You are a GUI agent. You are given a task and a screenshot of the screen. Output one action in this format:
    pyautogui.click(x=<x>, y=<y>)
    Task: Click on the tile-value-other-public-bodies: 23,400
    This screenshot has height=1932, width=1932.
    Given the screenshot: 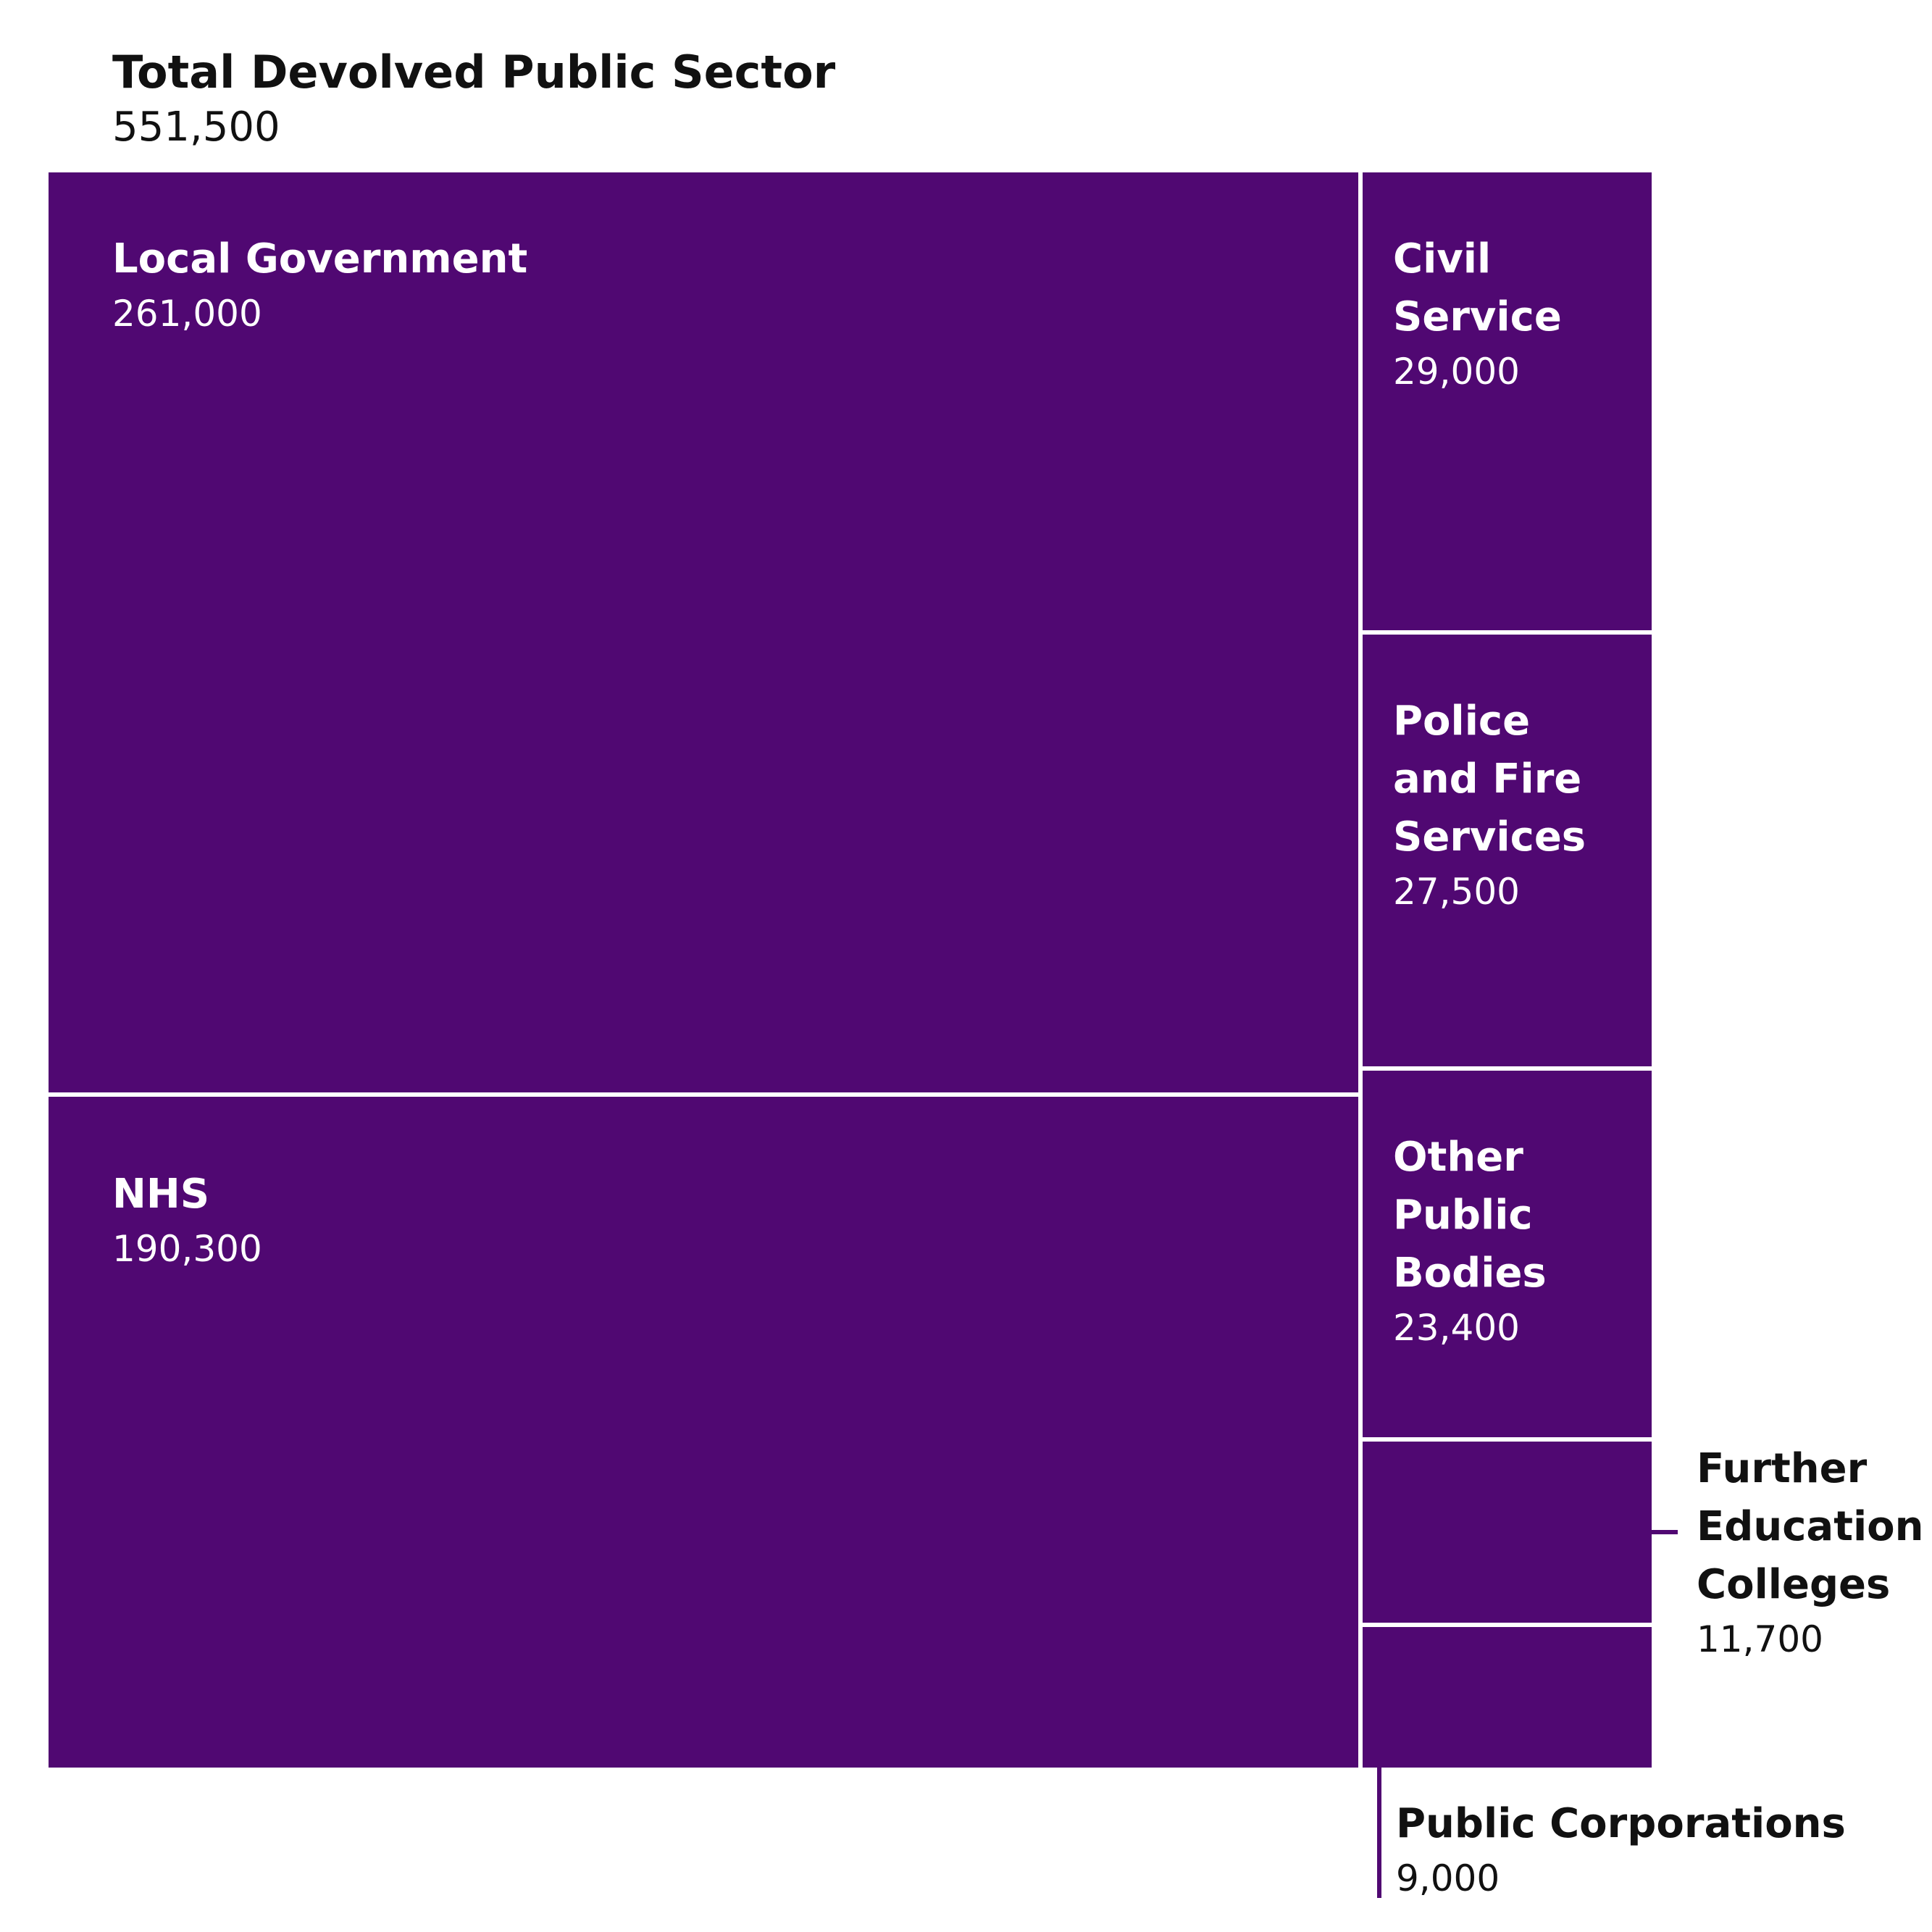 What is the action you would take?
    pyautogui.click(x=1456, y=1328)
    